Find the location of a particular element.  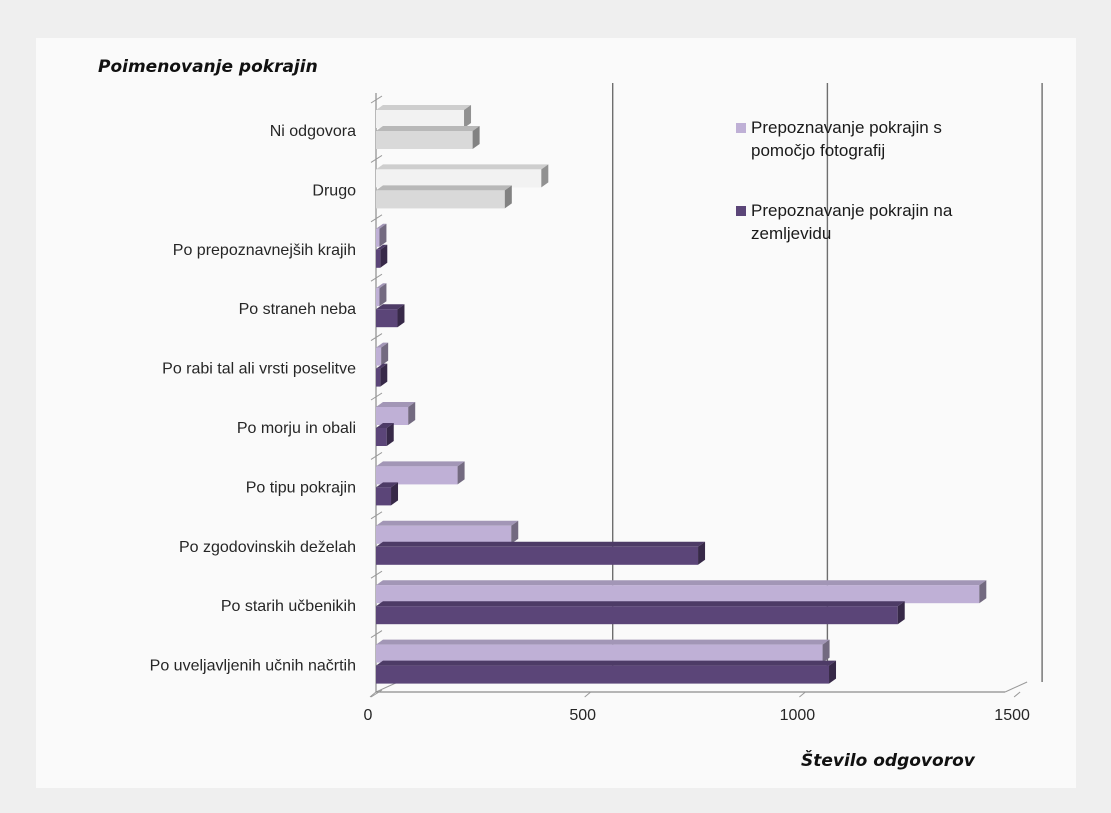

category-label: Ni odgovora is located at coordinates (313, 131).